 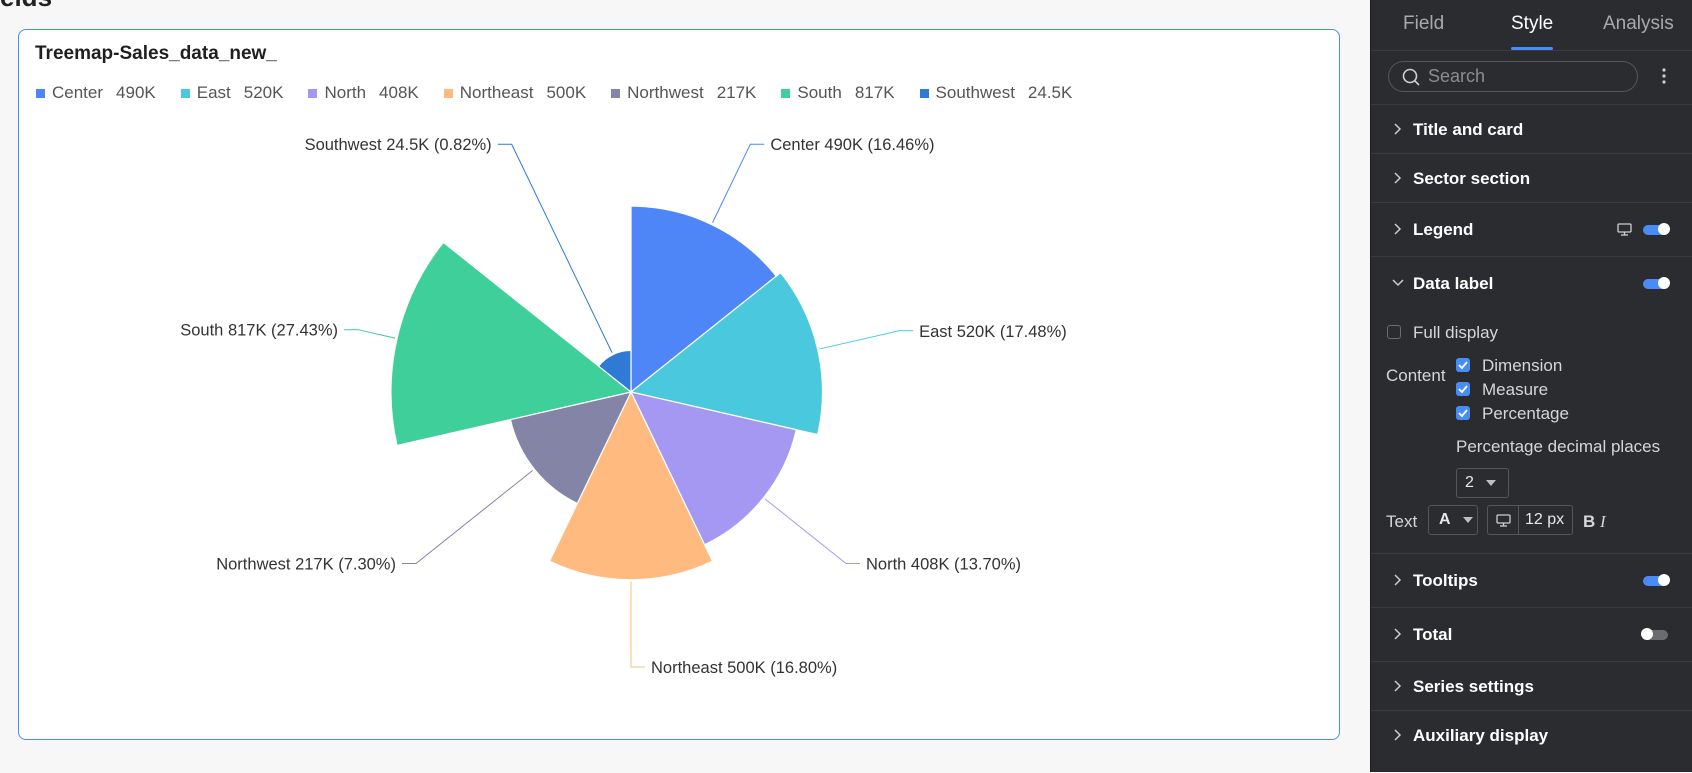 I want to click on section-header-total: Total, so click(x=1531, y=635).